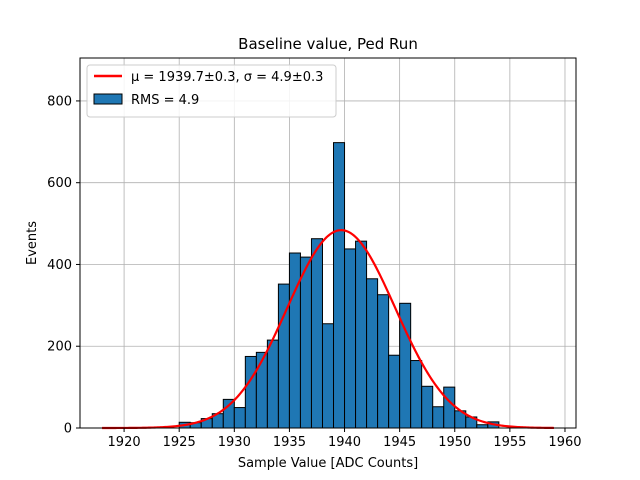 The image size is (640, 480). I want to click on y-tick-label: 800, so click(59, 101).